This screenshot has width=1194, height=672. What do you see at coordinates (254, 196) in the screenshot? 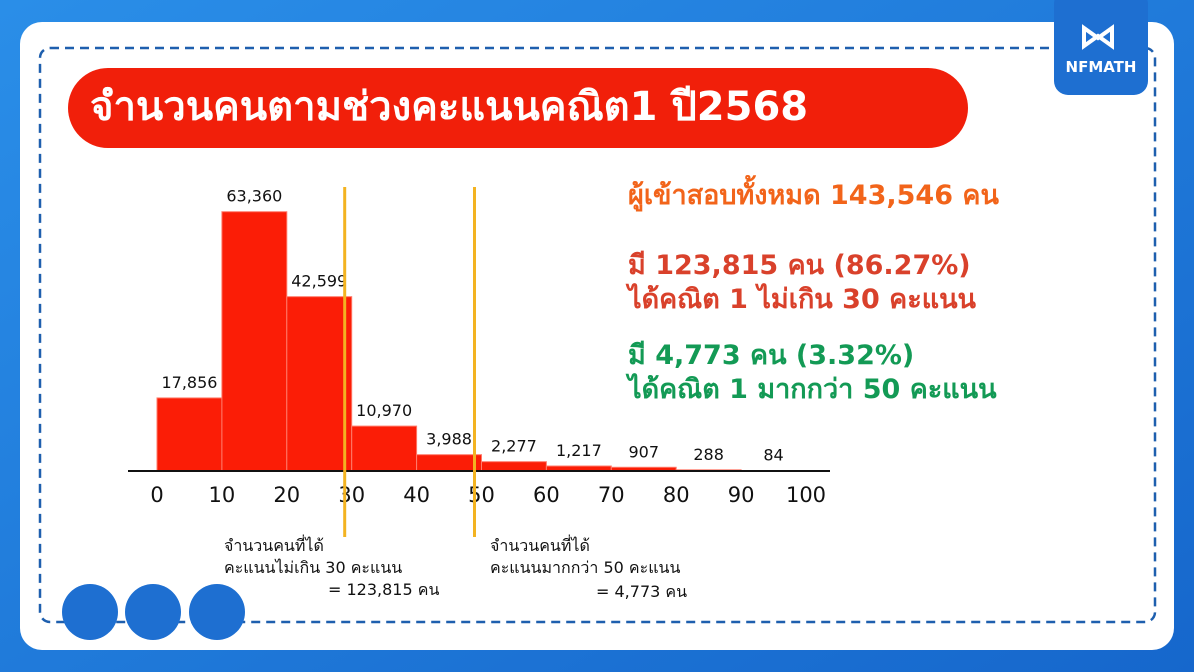
I see `value-label: 63,360` at bounding box center [254, 196].